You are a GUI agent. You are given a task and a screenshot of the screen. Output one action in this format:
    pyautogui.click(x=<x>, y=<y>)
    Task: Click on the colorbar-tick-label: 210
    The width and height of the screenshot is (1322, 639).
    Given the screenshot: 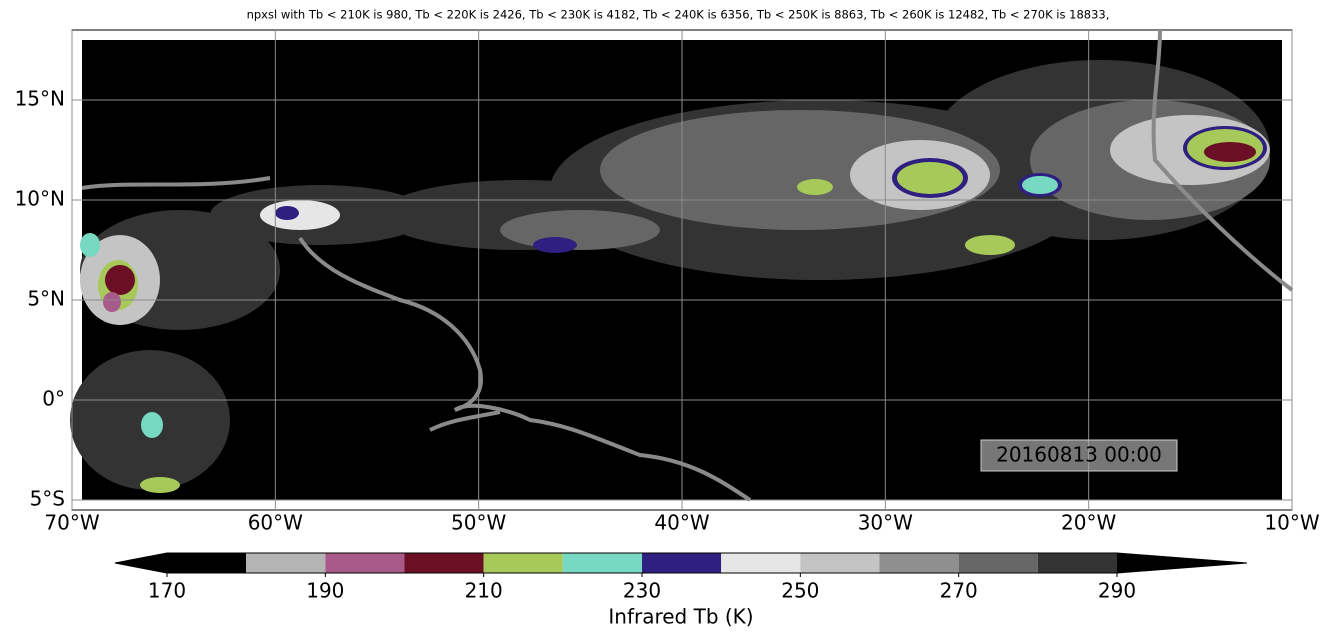 What is the action you would take?
    pyautogui.click(x=484, y=591)
    